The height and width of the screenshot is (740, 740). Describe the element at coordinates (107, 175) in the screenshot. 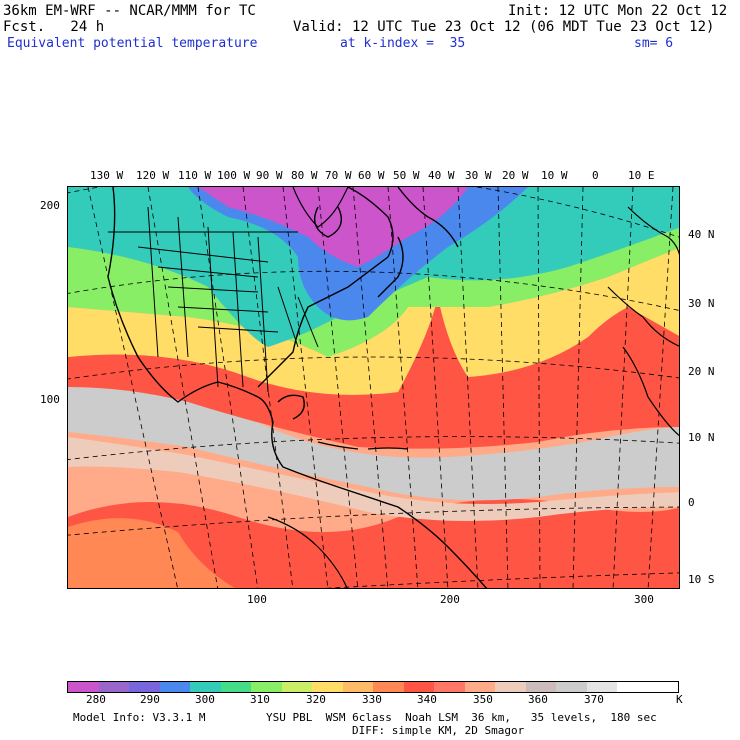

I see `lon-label: 130 W` at that location.